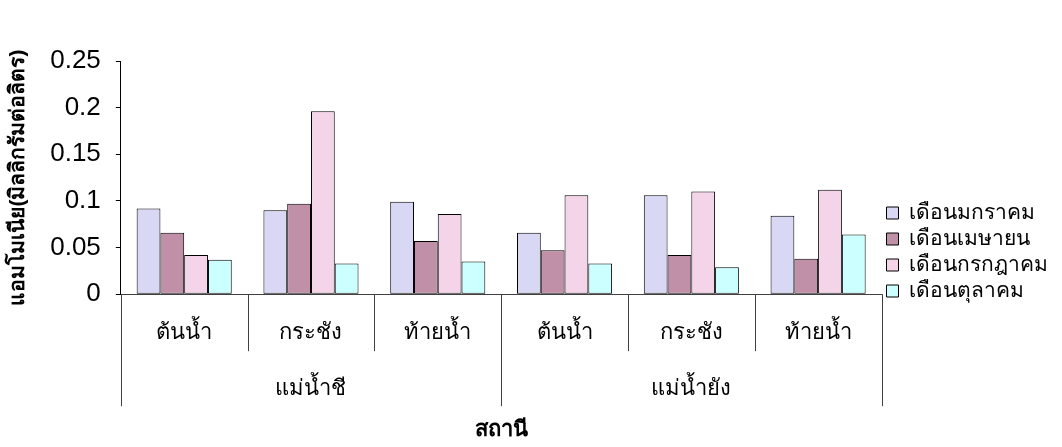 The width and height of the screenshot is (1062, 447). I want to click on legend-label: เดือนเมษายน, so click(969, 237).